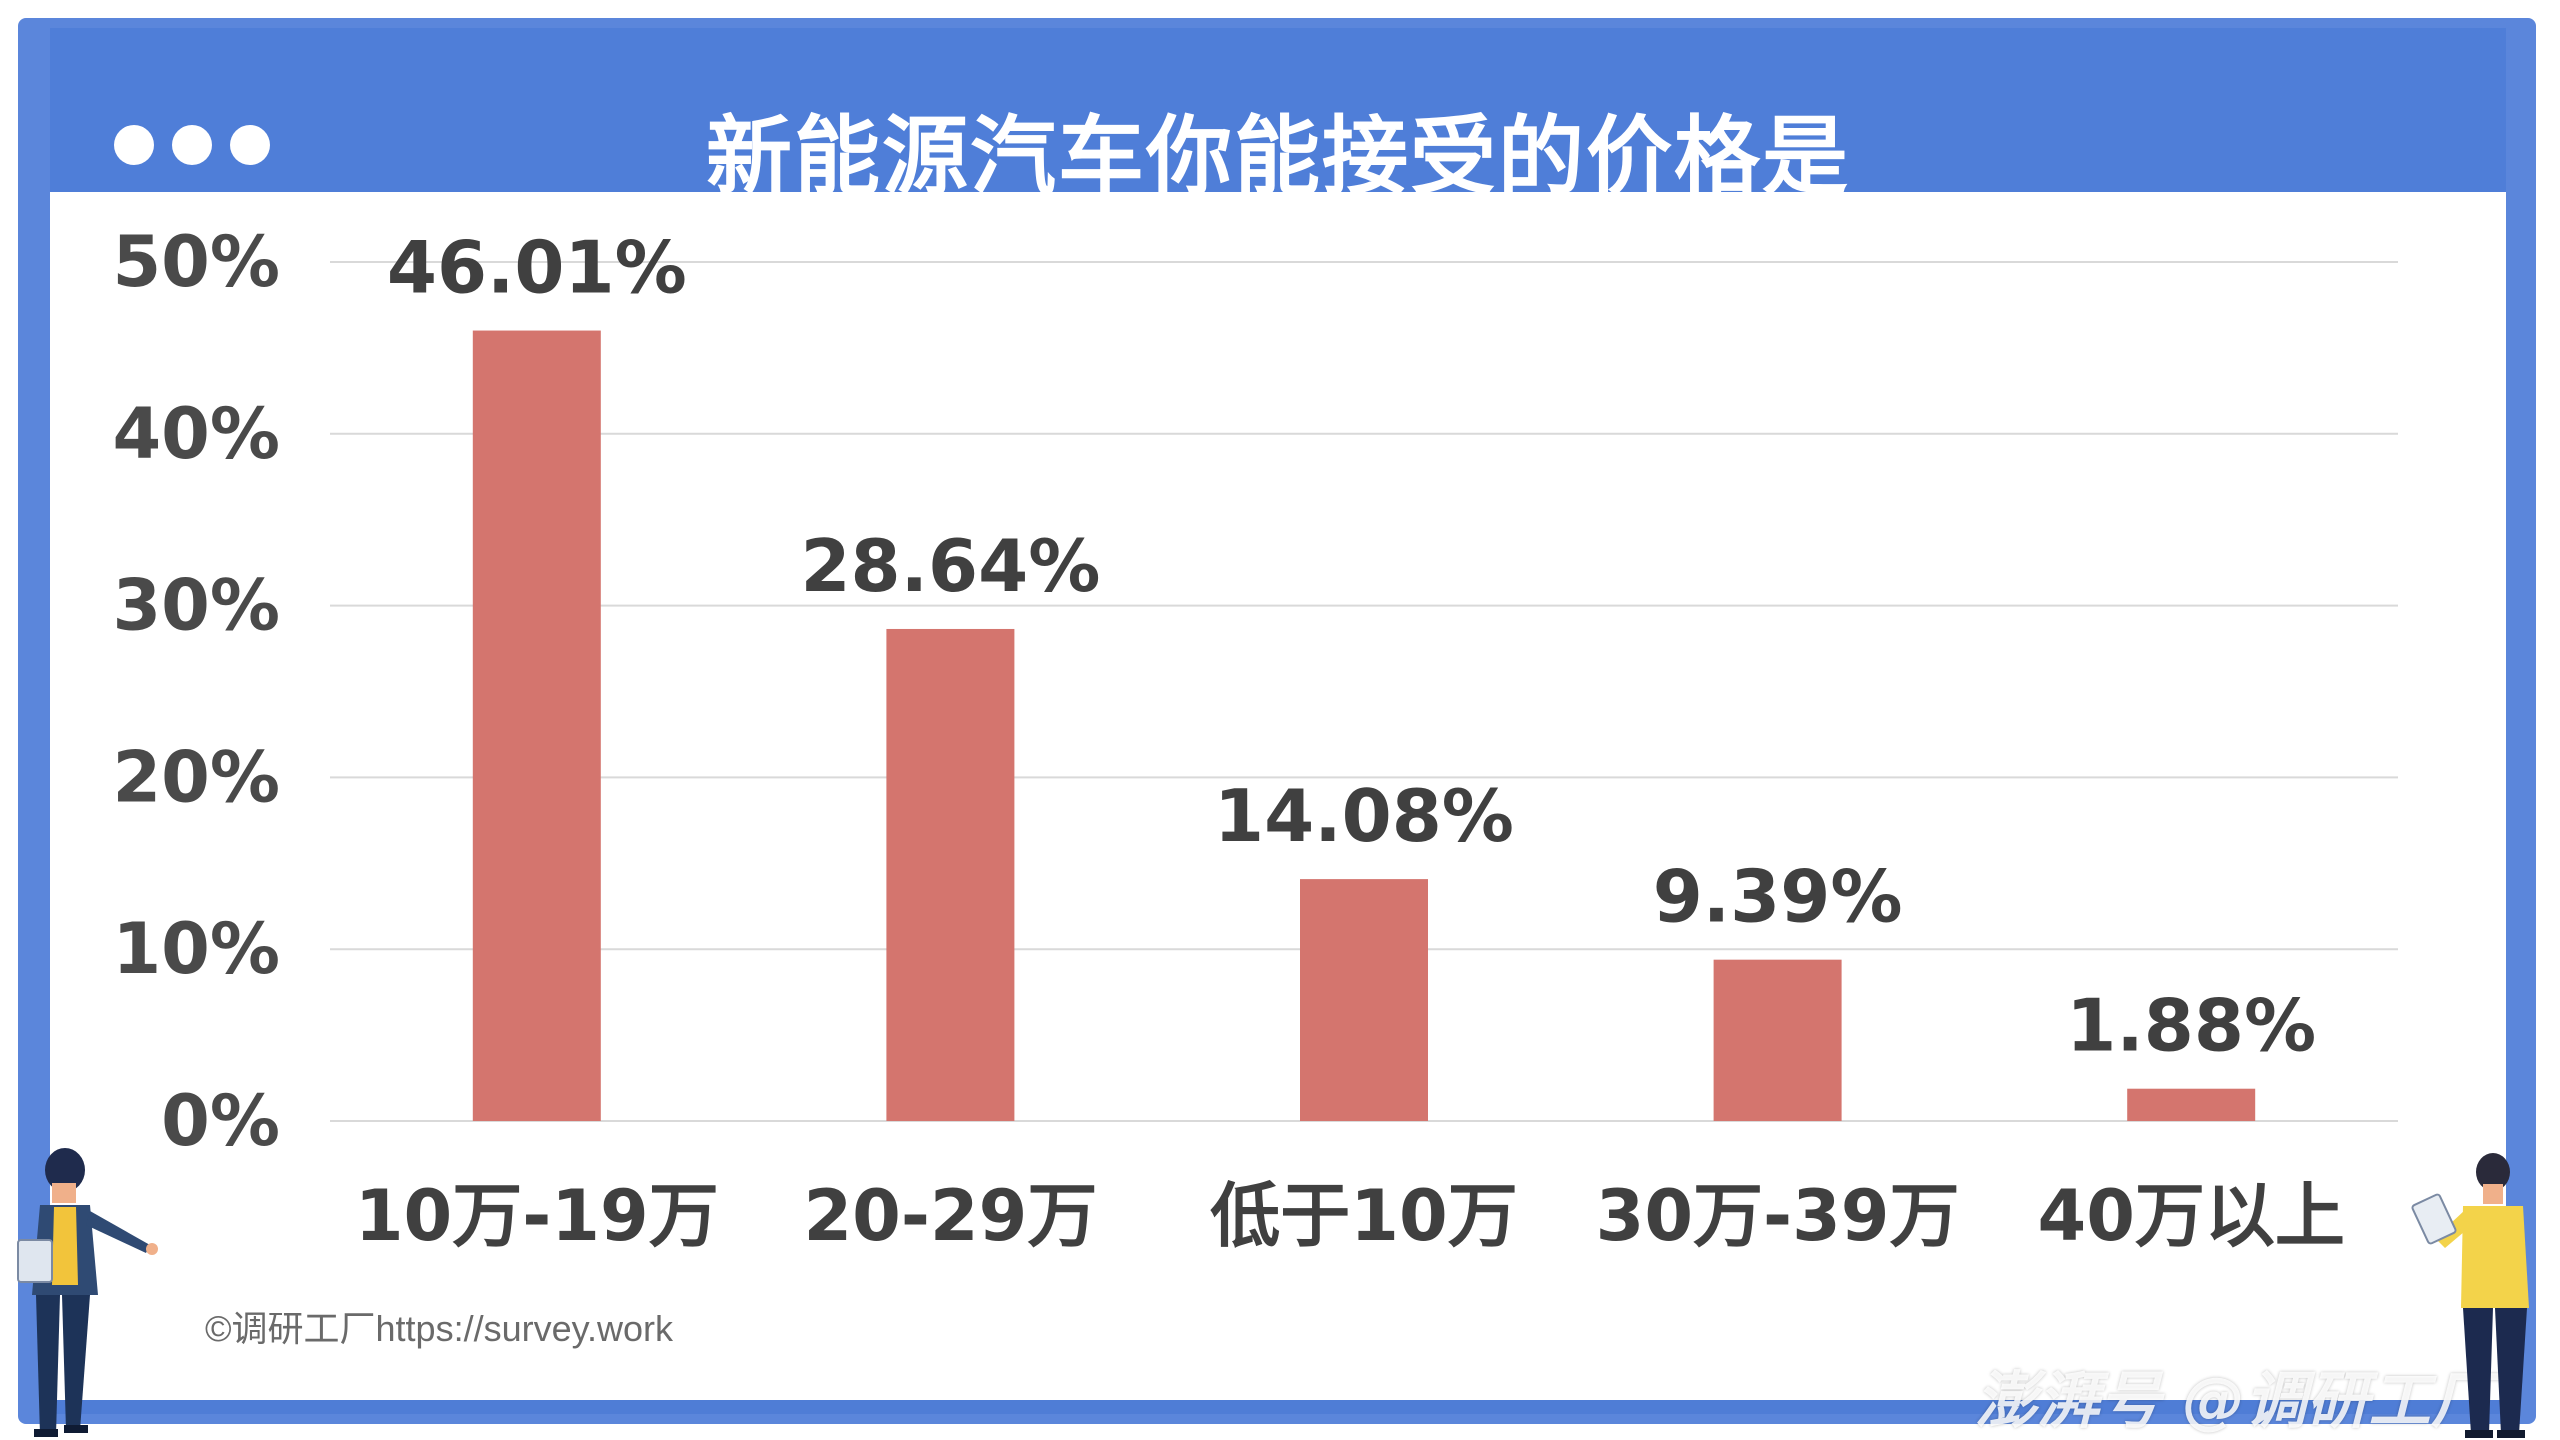  What do you see at coordinates (196, 262) in the screenshot?
I see `y-tick-label: 50%` at bounding box center [196, 262].